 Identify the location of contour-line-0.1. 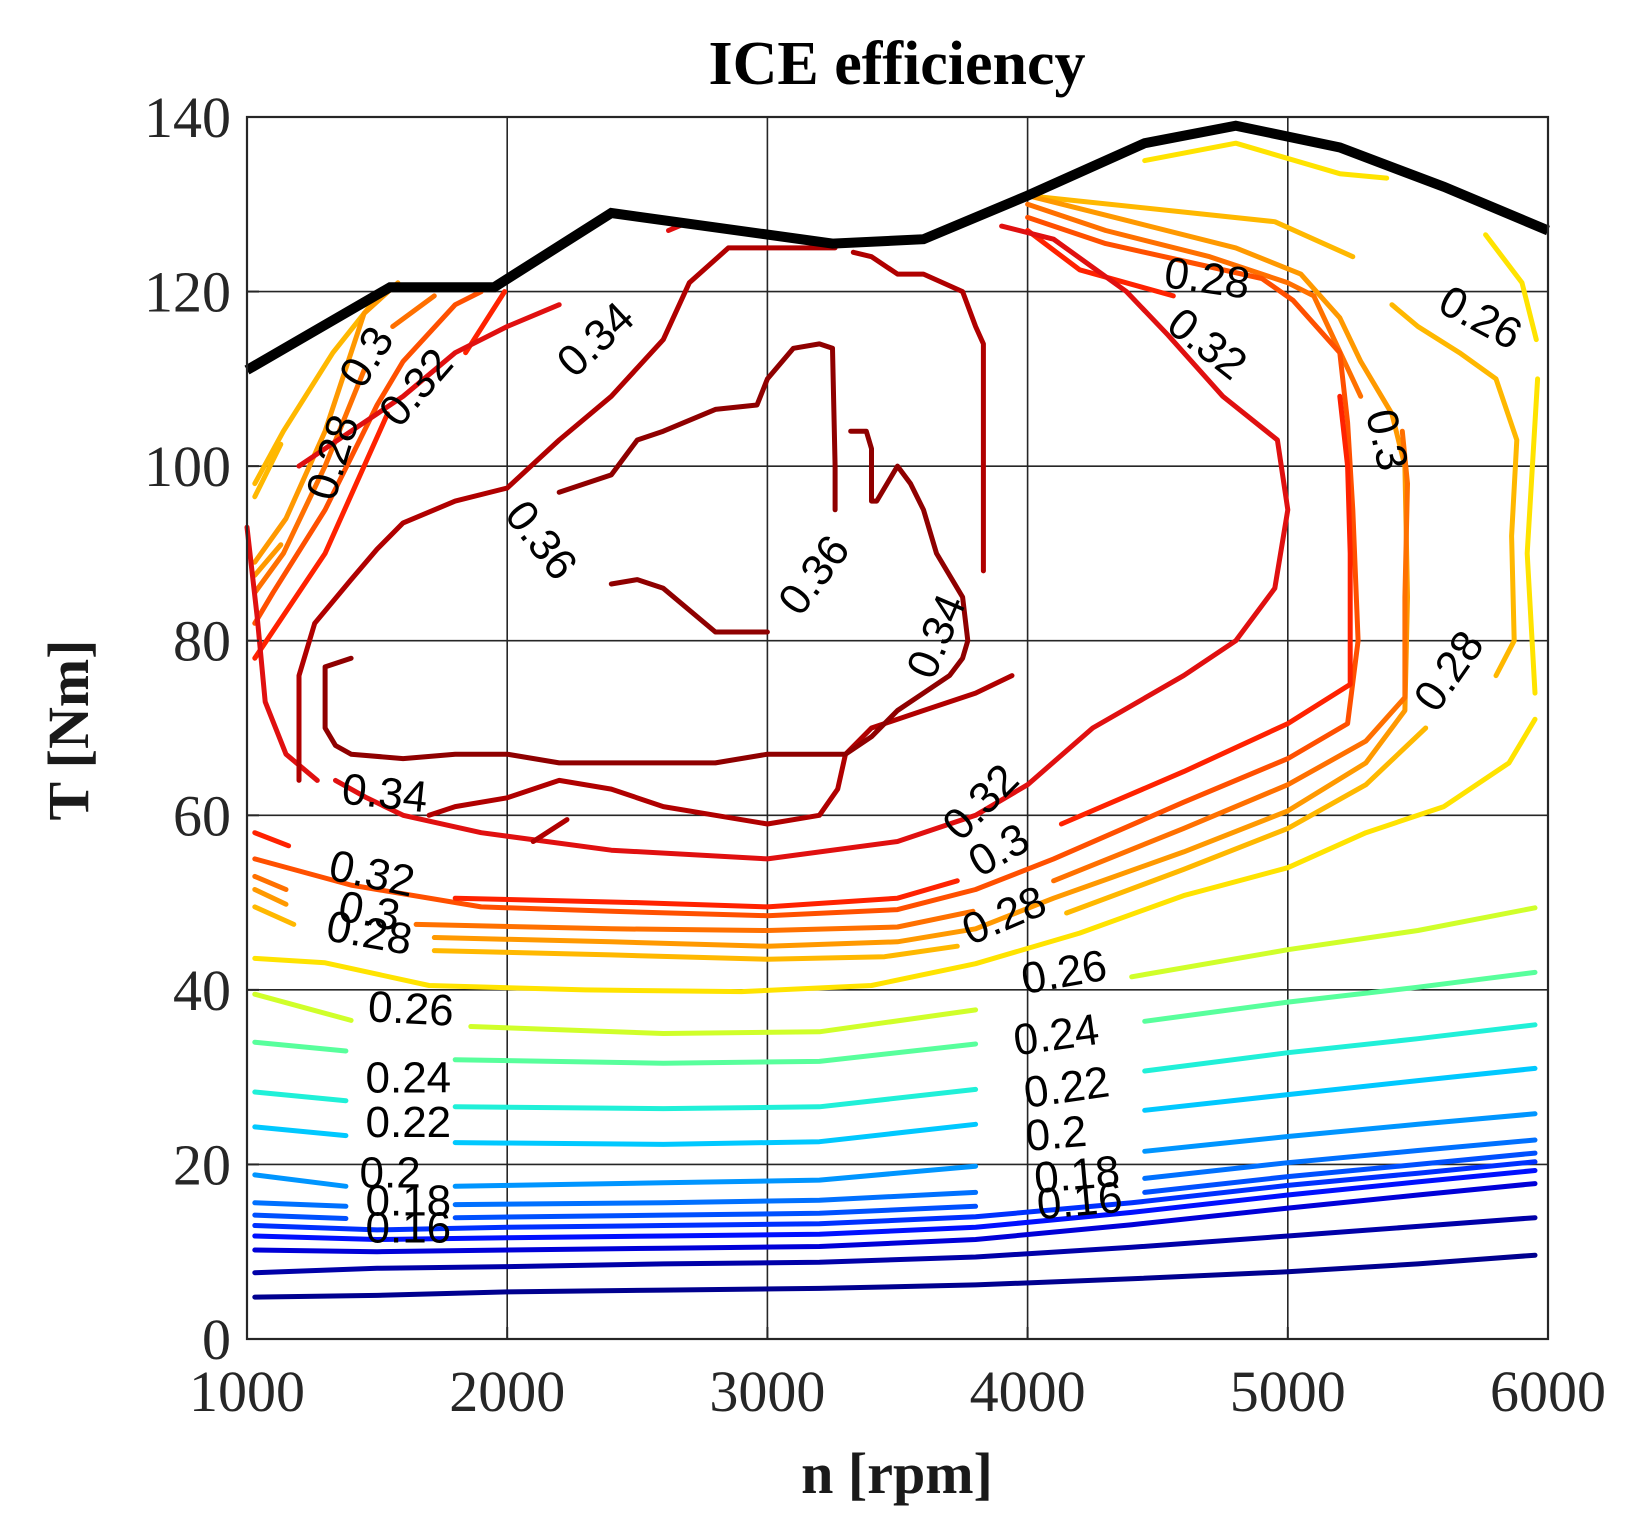
(895, 1218).